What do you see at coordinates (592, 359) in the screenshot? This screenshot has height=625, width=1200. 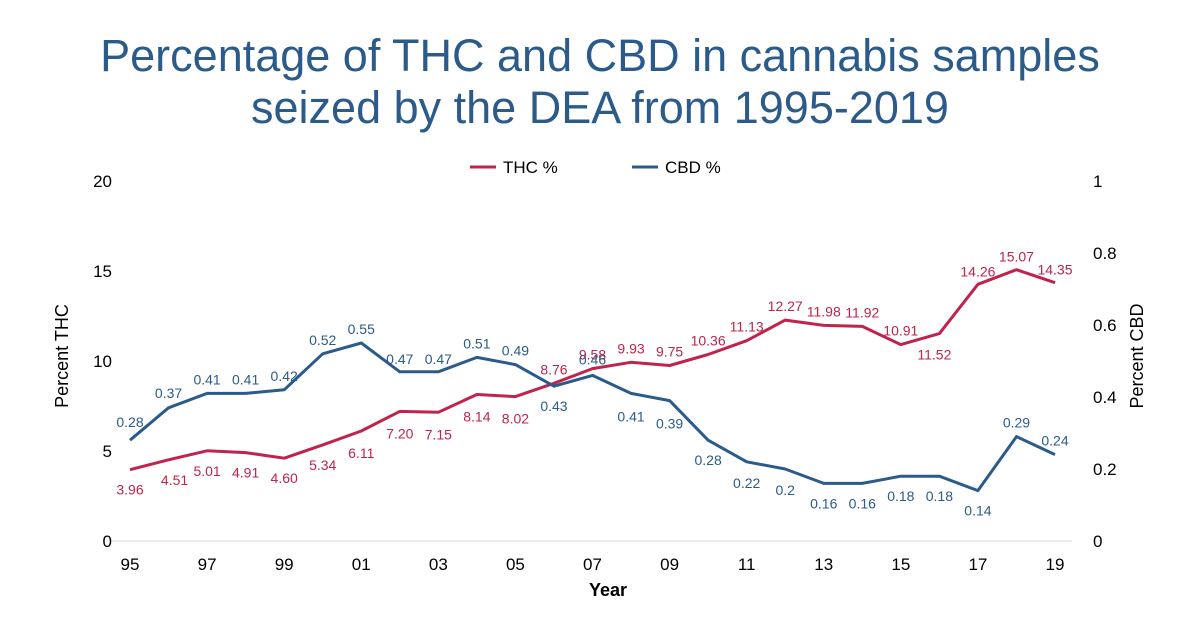 I see `cbd-data-label: 0.46` at bounding box center [592, 359].